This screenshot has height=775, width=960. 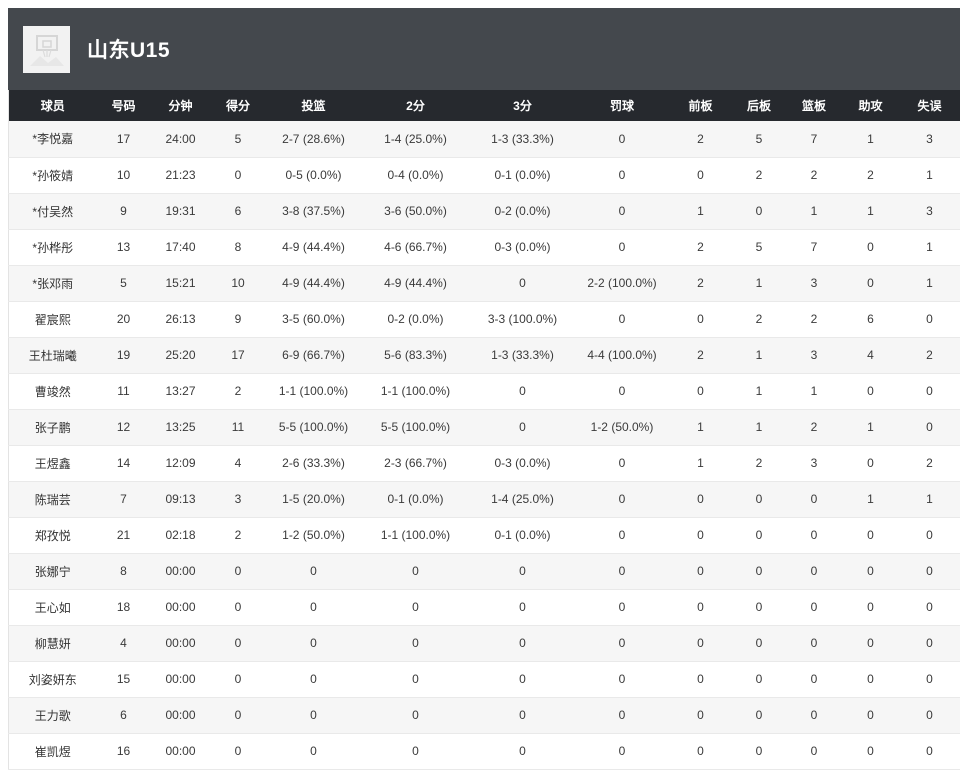 What do you see at coordinates (484, 679) in the screenshot?
I see `player-row: 刘姿妍东 15 00:00 0 0 0 0 0 0 0 0 0 0` at bounding box center [484, 679].